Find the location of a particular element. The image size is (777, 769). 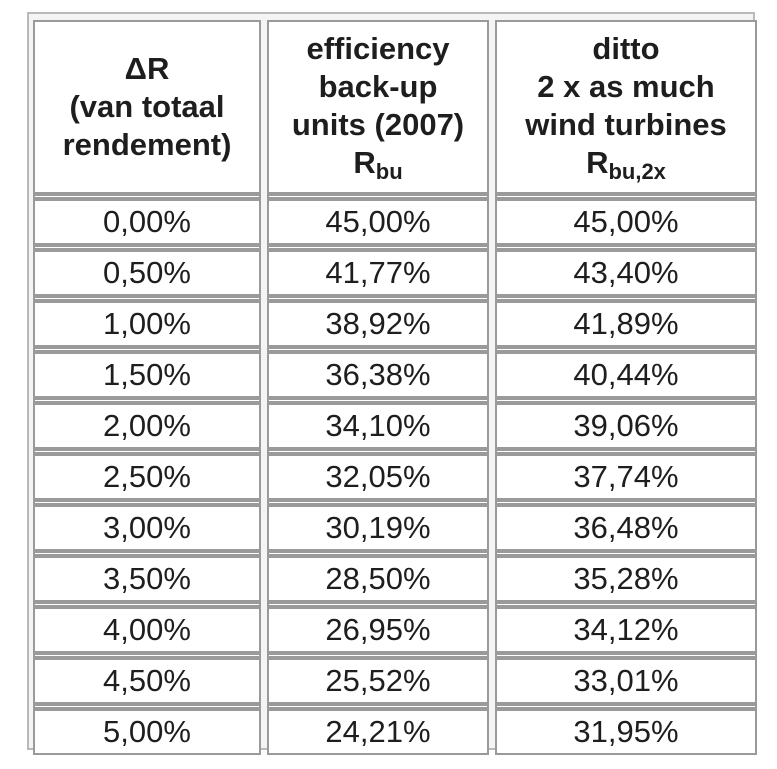

table-row: 4,50% 25,52% 33,01% is located at coordinates (395, 681).